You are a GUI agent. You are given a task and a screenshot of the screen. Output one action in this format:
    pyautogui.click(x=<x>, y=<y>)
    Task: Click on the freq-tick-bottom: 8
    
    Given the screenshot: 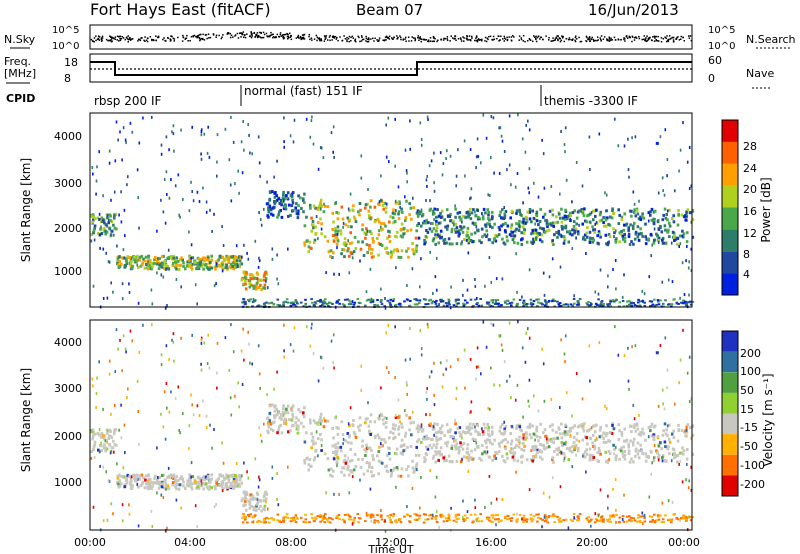 What is the action you would take?
    pyautogui.click(x=67, y=78)
    